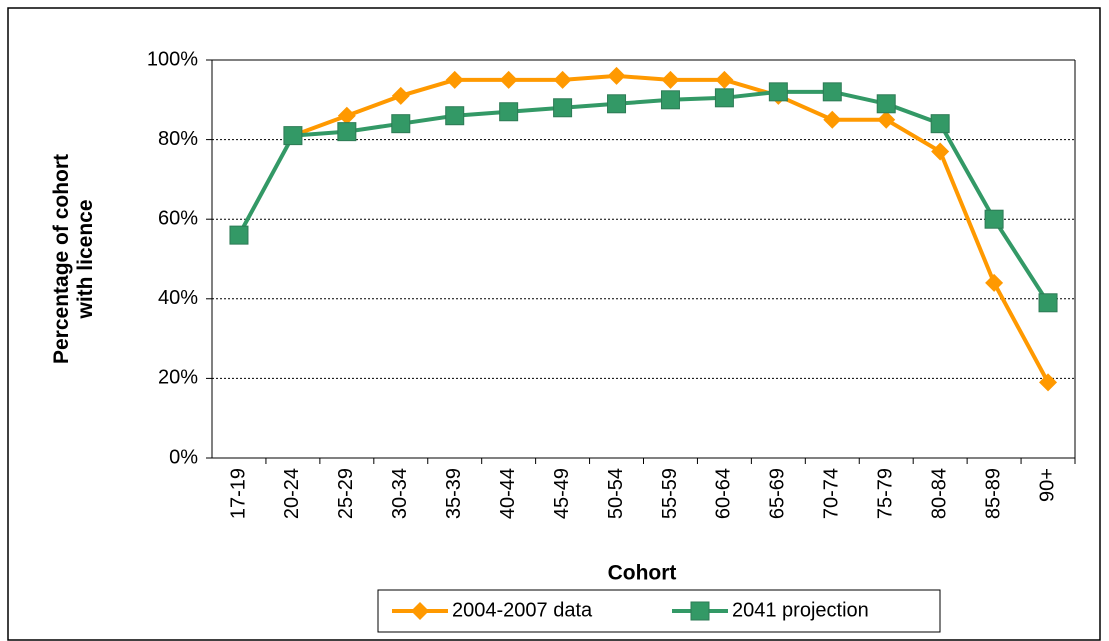 The height and width of the screenshot is (641, 1109). Describe the element at coordinates (616, 493) in the screenshot. I see `x-tick-label: 50-54` at that location.